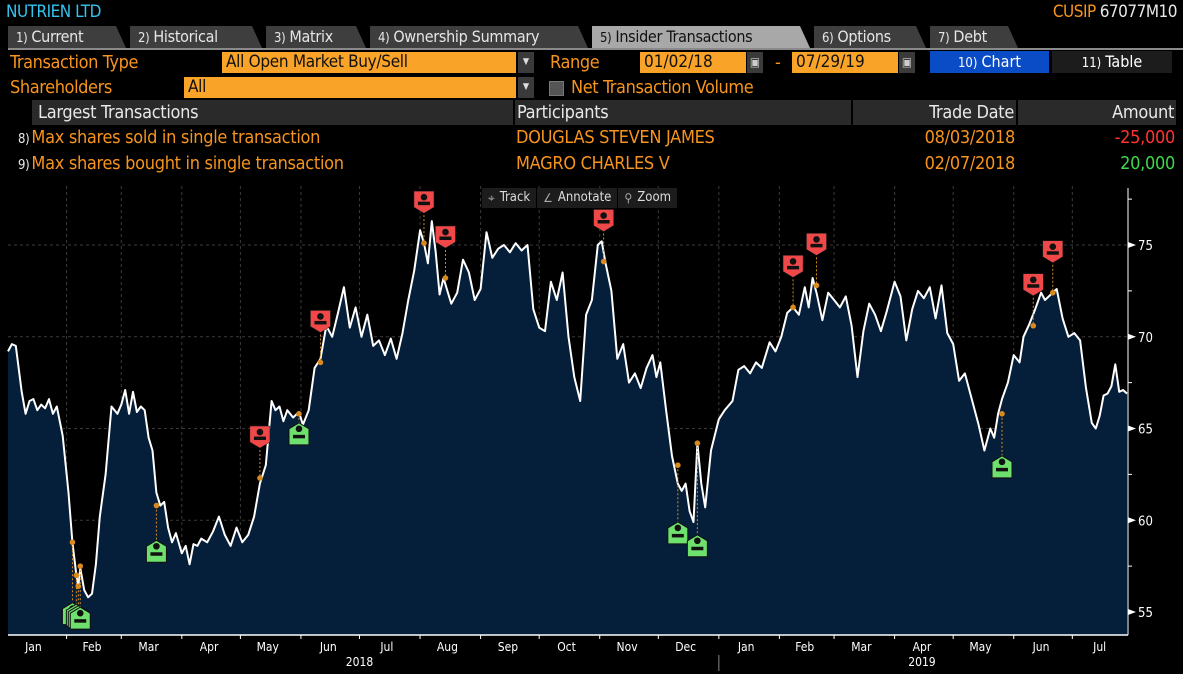  What do you see at coordinates (828, 38) in the screenshot?
I see `tab-number: 6)` at bounding box center [828, 38].